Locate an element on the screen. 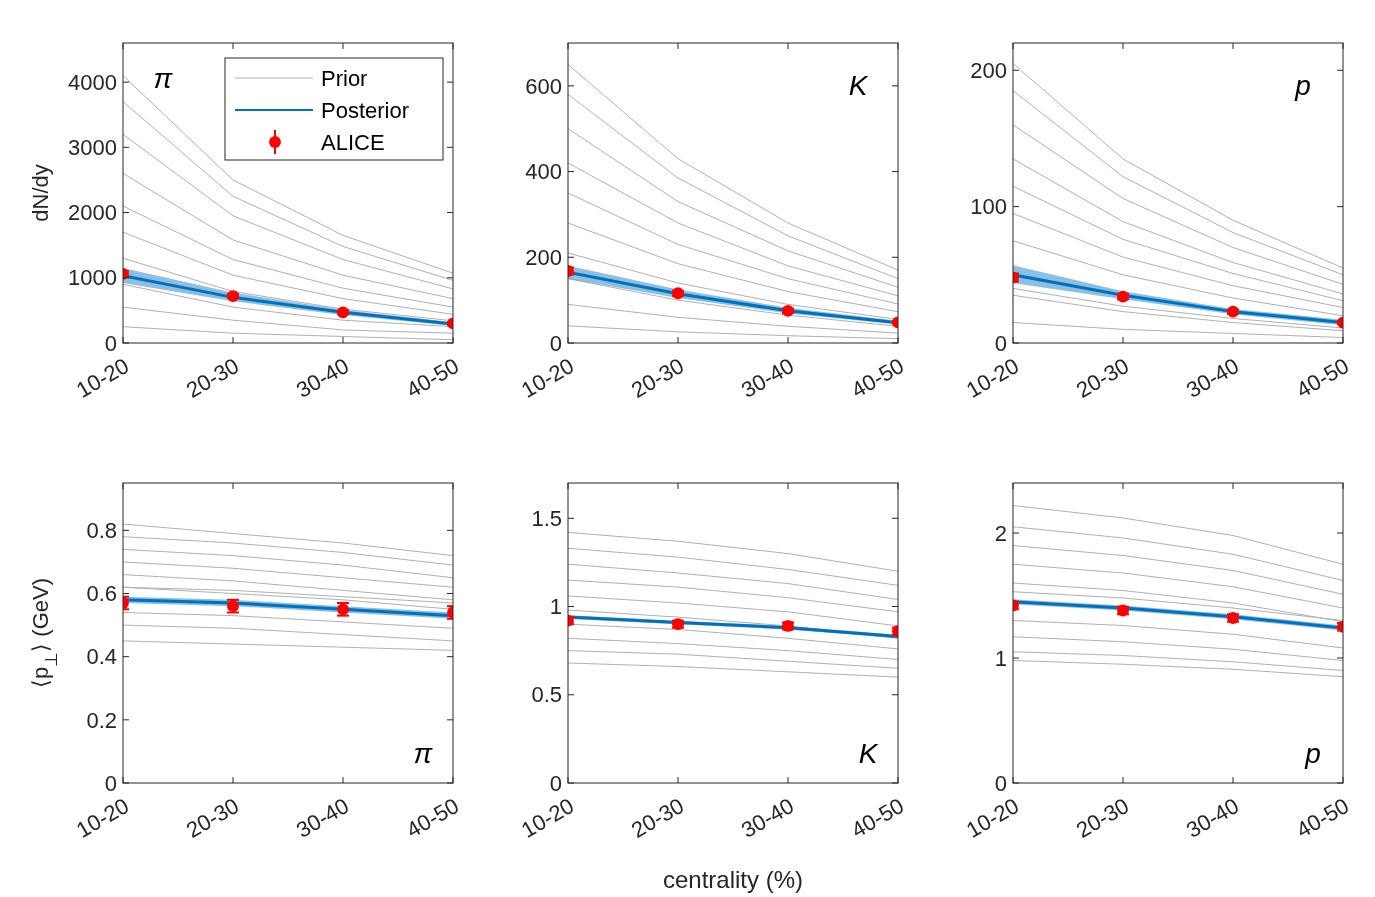  y-tick-label: 400 is located at coordinates (543, 172).